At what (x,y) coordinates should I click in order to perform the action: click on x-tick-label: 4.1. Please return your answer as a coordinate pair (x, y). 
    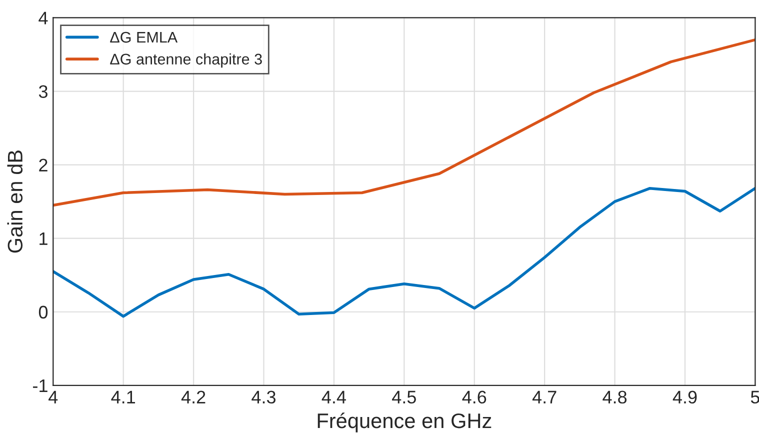
    Looking at the image, I should click on (123, 397).